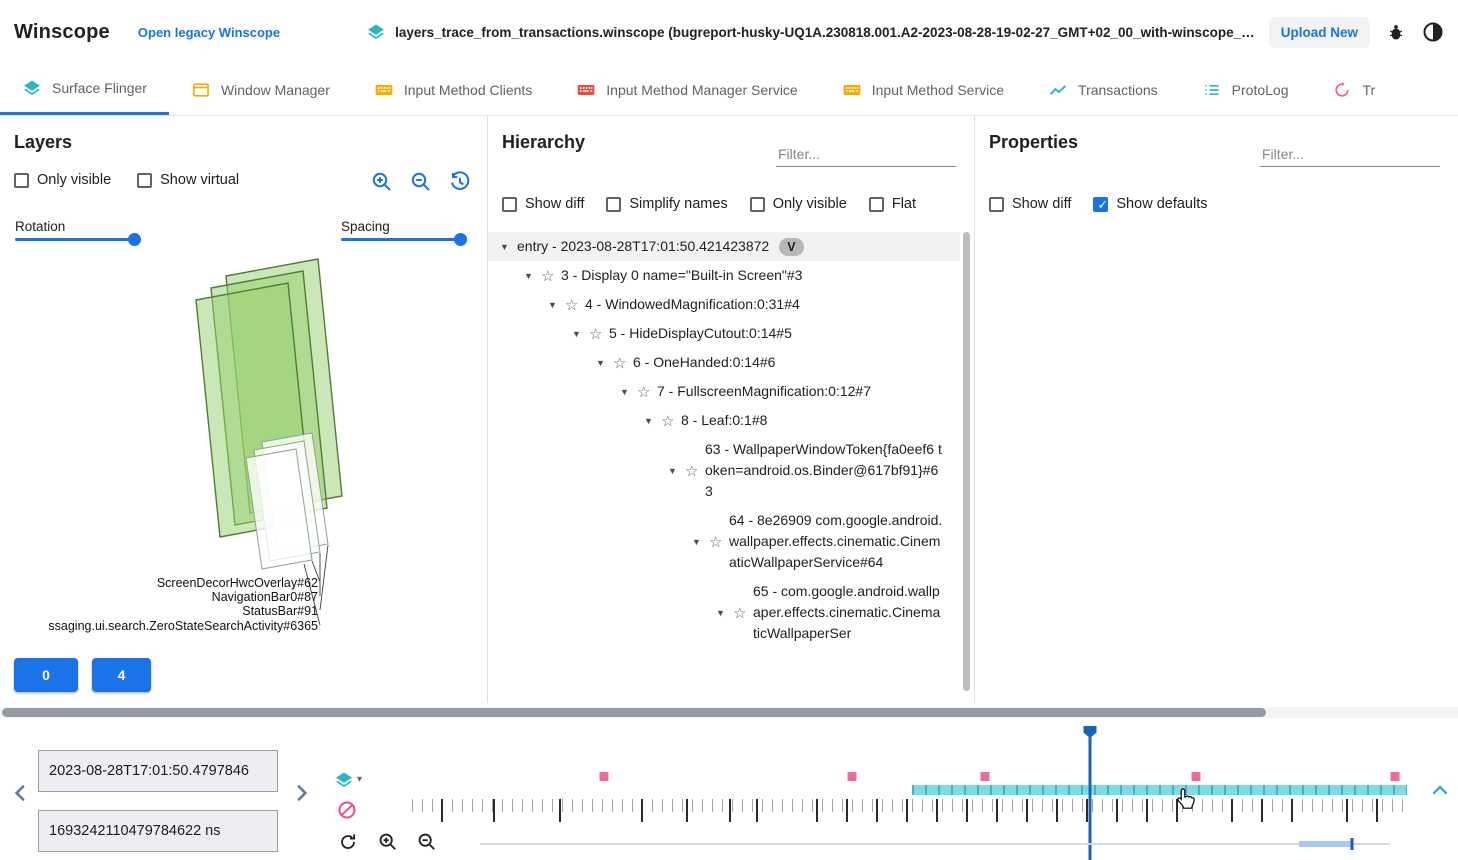 This screenshot has width=1458, height=860. Describe the element at coordinates (344, 780) in the screenshot. I see `layers-trace-icon` at that location.